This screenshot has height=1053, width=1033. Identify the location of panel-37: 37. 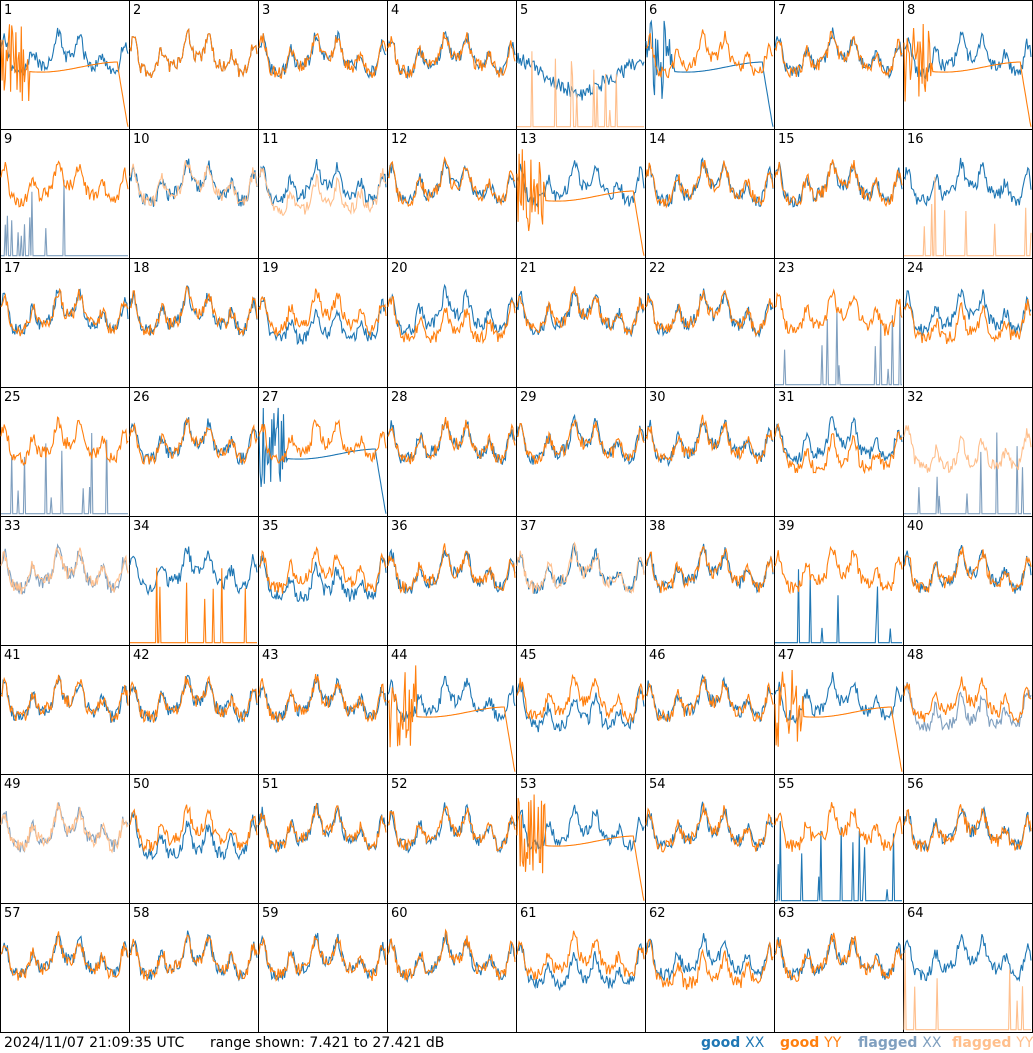
(581, 581).